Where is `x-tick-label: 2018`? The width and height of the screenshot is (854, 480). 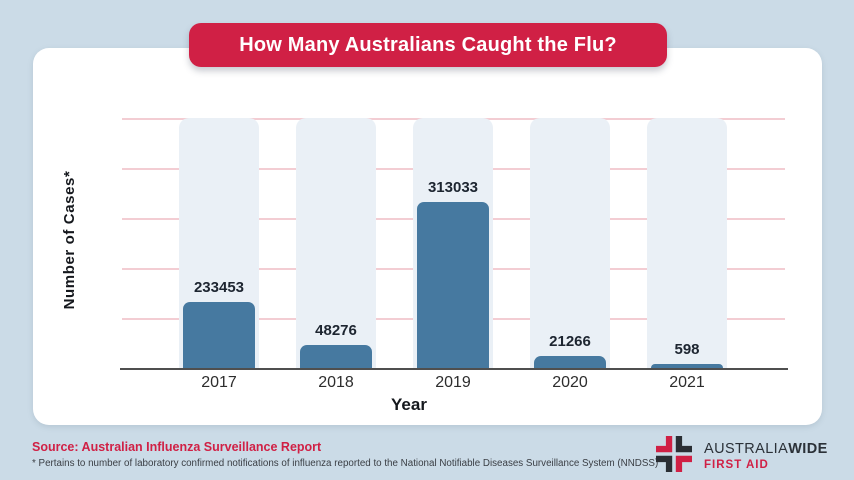 x-tick-label: 2018 is located at coordinates (336, 382).